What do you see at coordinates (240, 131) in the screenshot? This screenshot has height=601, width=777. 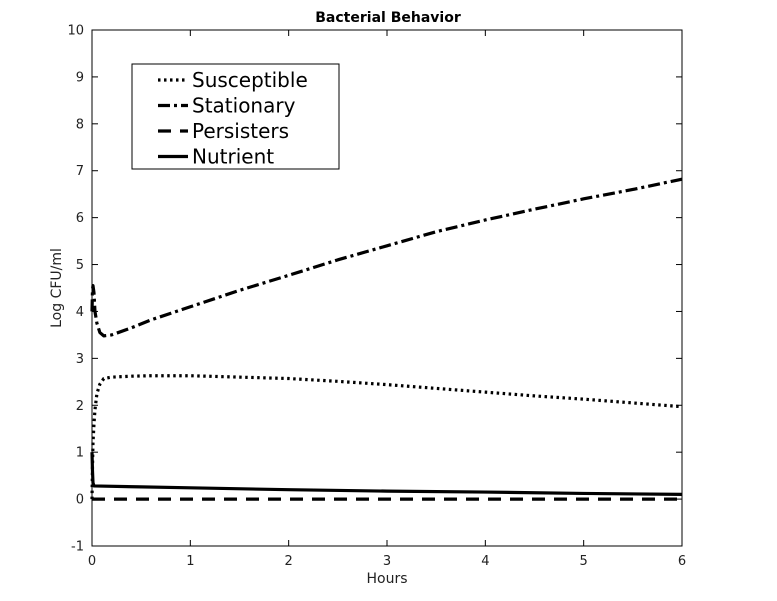 I see `legend-label-persisters: Persisters` at bounding box center [240, 131].